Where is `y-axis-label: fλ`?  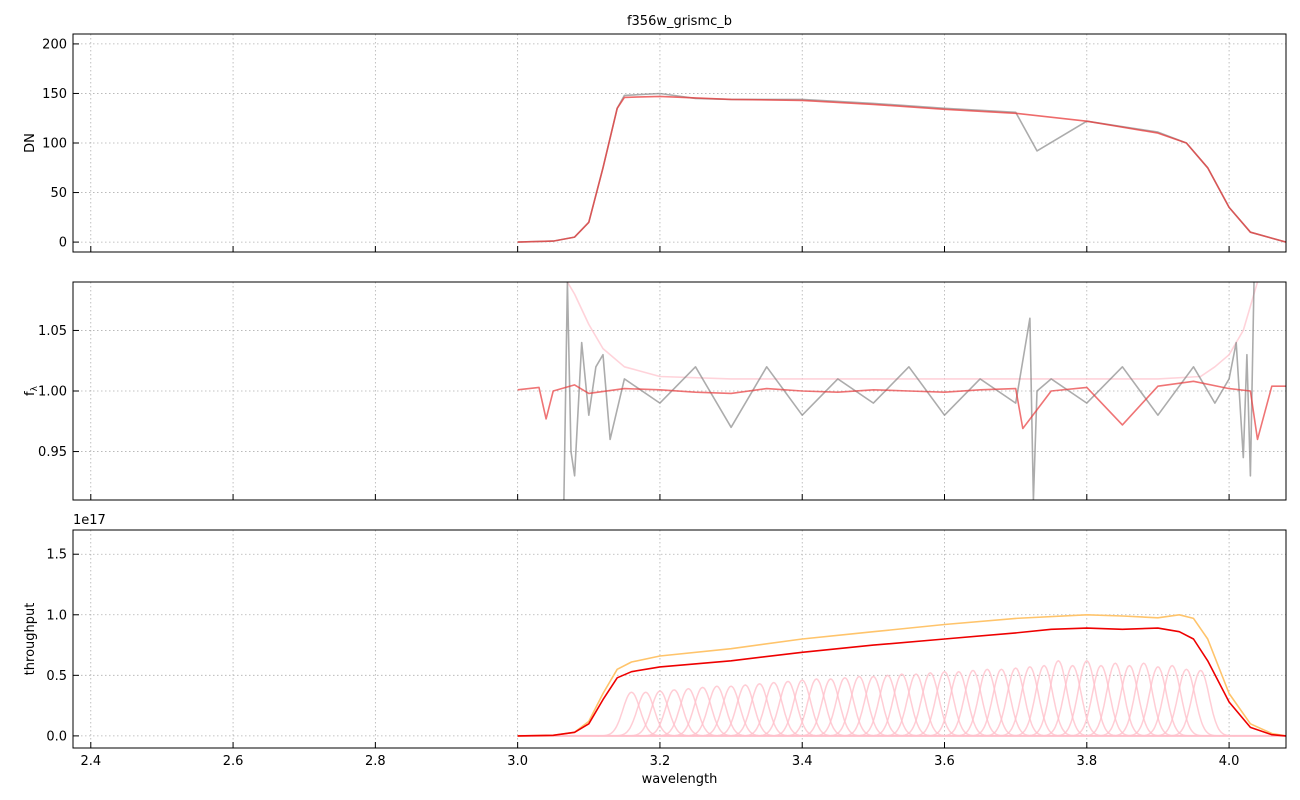
y-axis-label: fλ is located at coordinates (31, 390).